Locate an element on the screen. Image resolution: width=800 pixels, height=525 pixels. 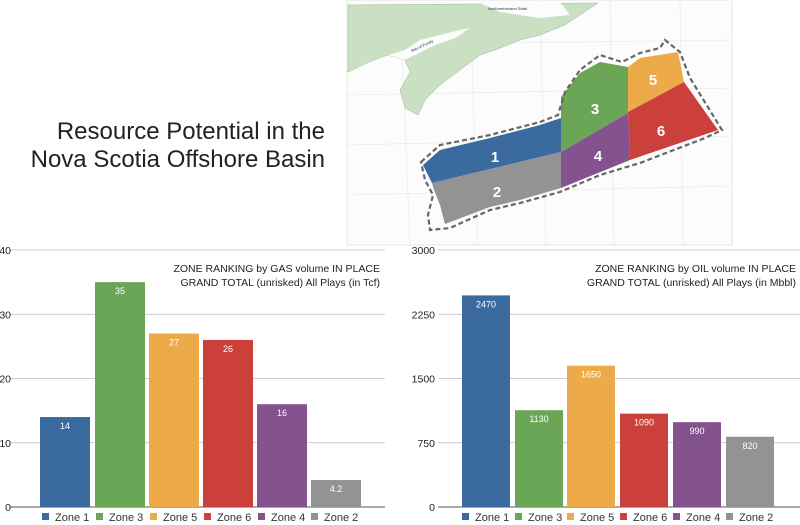
y-tick-label: 40 is located at coordinates (5, 251).